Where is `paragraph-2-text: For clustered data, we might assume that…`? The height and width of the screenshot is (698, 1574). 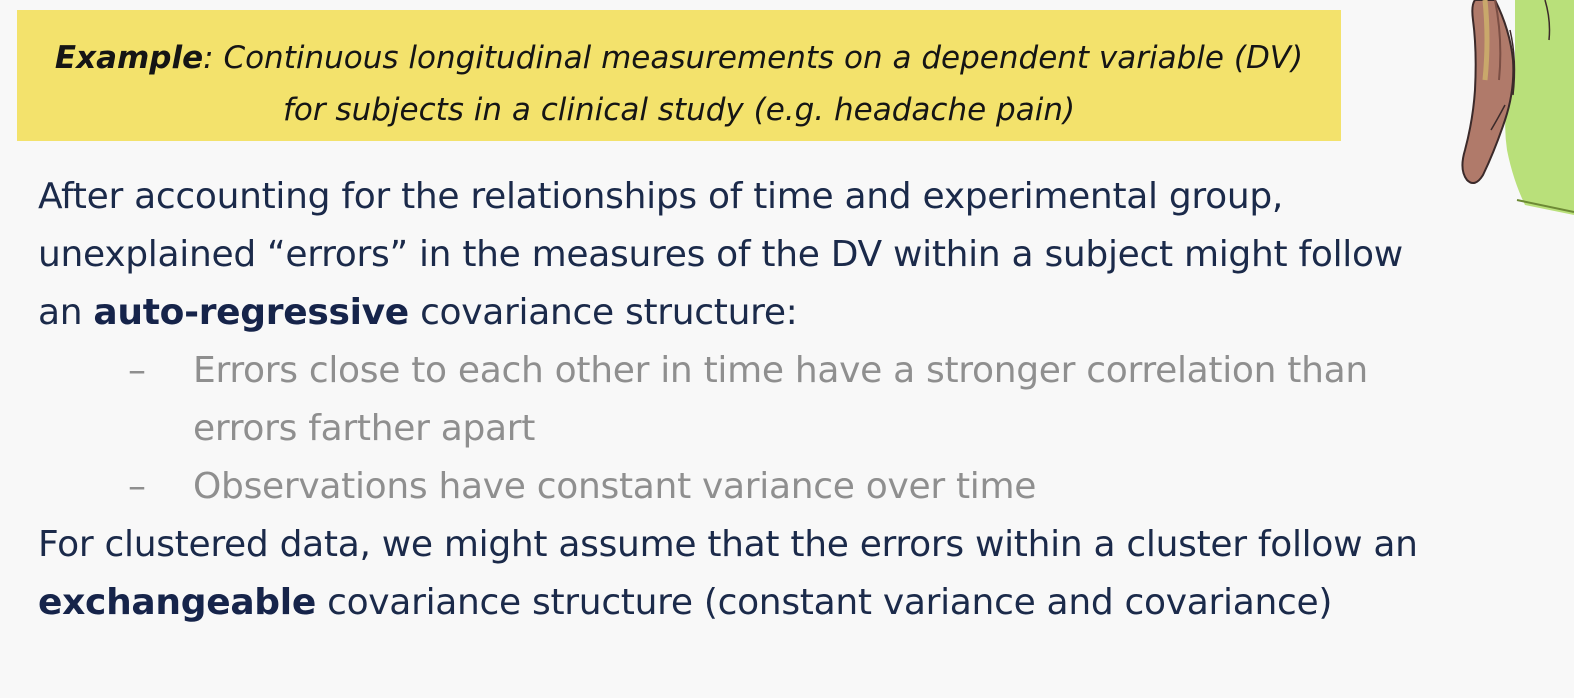
paragraph-2-text: For clustered data, we might assume that… is located at coordinates (728, 544).